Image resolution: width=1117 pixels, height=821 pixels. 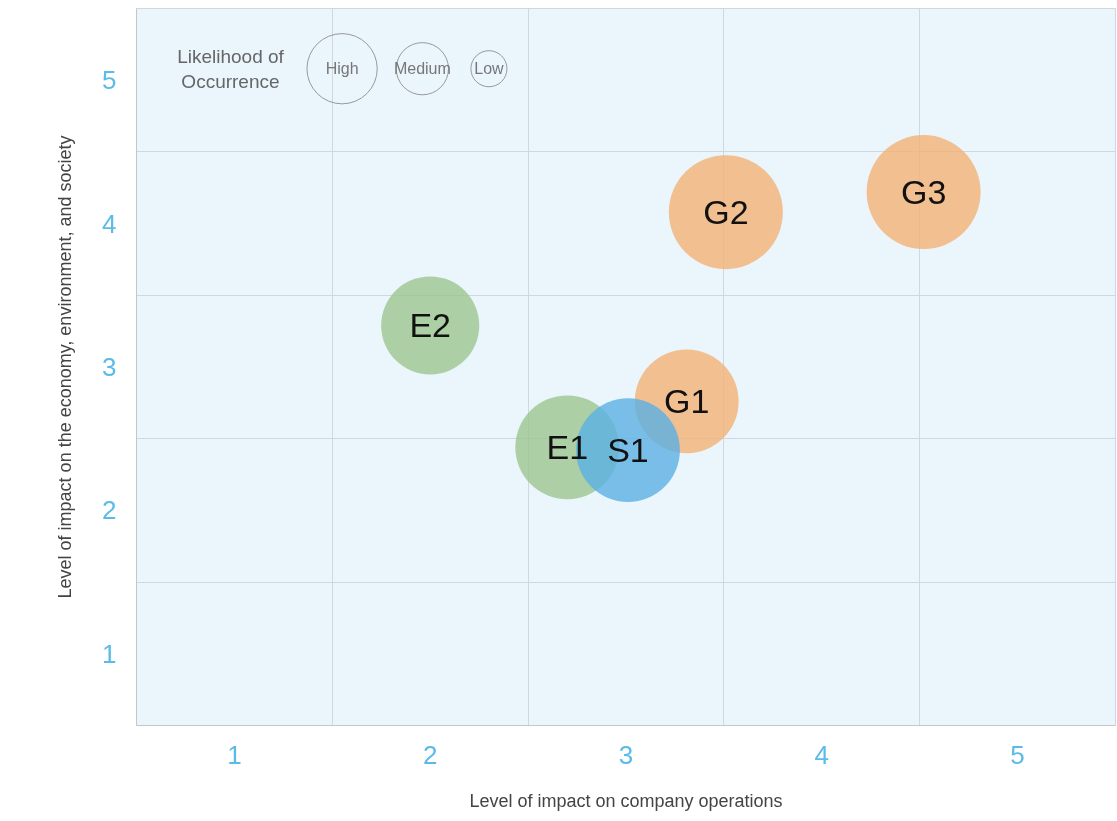 What do you see at coordinates (430, 754) in the screenshot?
I see `x-tick-label: 2` at bounding box center [430, 754].